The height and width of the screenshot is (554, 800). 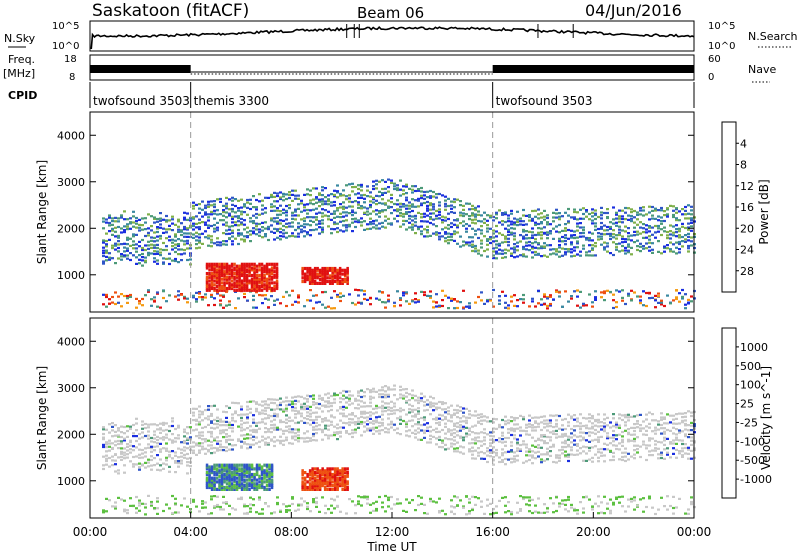 What do you see at coordinates (231, 101) in the screenshot?
I see `cpid-segment-label: themis 3300` at bounding box center [231, 101].